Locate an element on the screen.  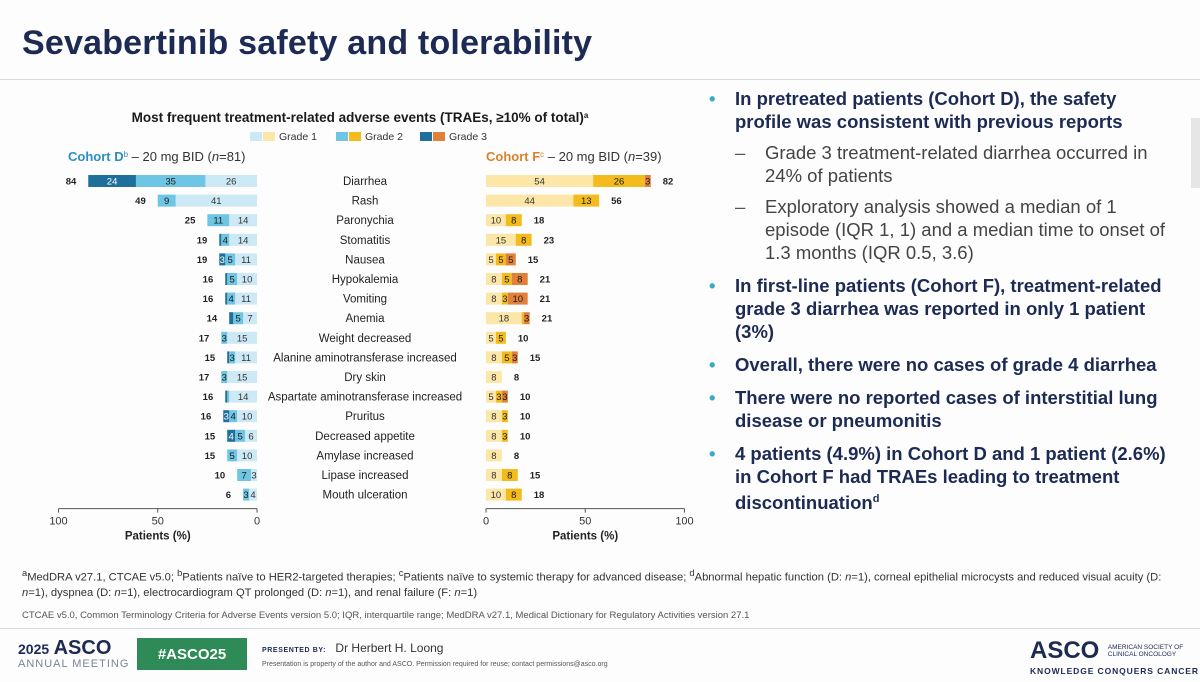
x-tick-label-f: 50 is located at coordinates (585, 522).